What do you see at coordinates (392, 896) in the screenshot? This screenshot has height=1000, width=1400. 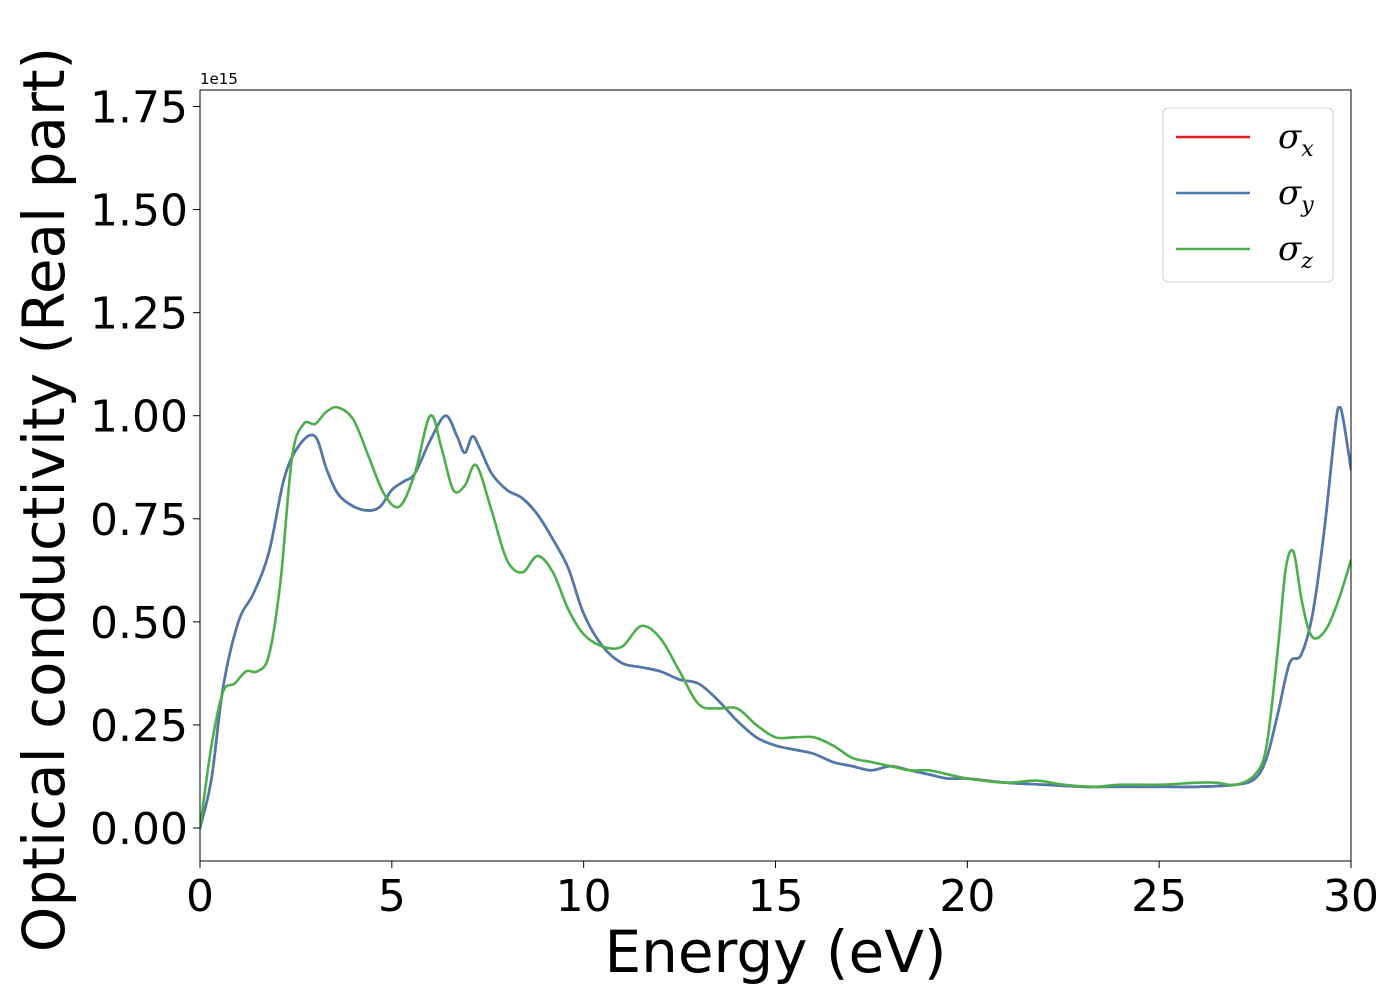 I see `x-tick-label: 5` at bounding box center [392, 896].